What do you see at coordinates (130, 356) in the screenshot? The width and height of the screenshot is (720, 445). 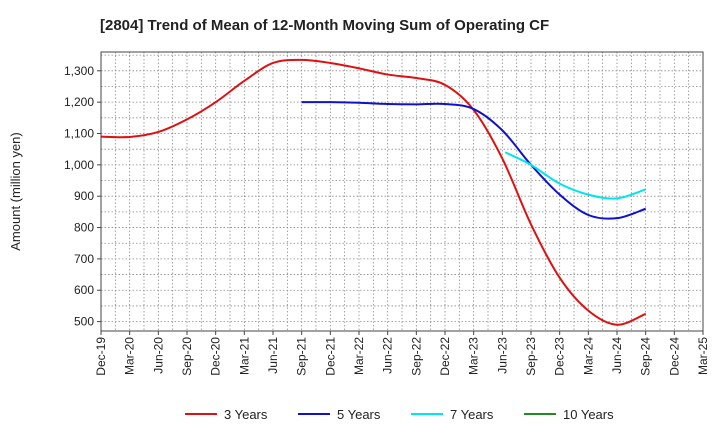 I see `x-tick-label: Mar-20` at bounding box center [130, 356].